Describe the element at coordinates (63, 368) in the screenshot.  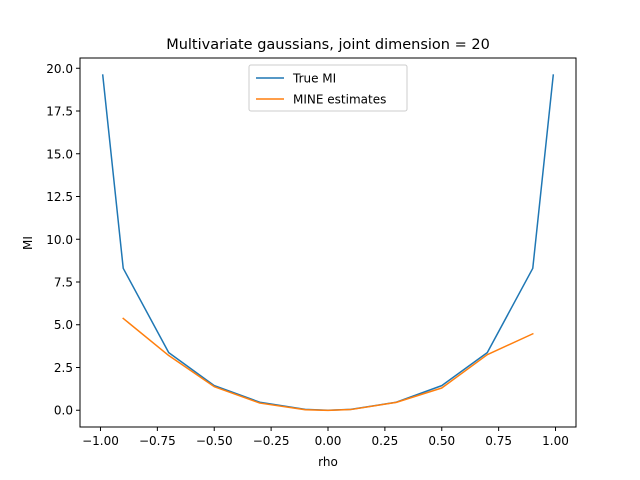
I see `y-tick-label: 2.5` at that location.